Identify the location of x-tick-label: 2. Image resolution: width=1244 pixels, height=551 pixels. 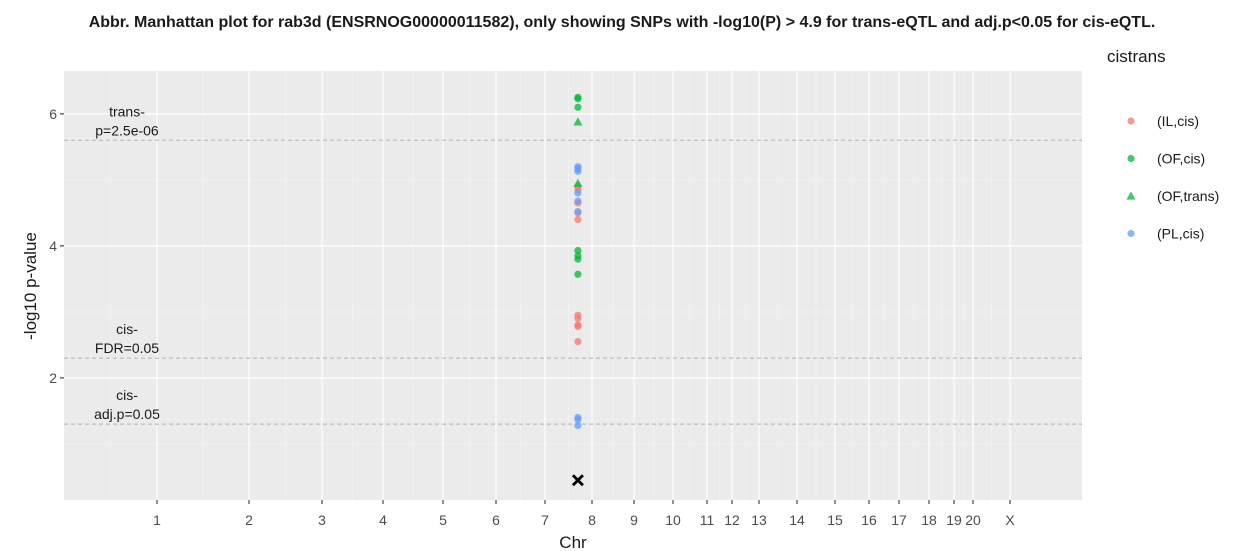
(249, 520).